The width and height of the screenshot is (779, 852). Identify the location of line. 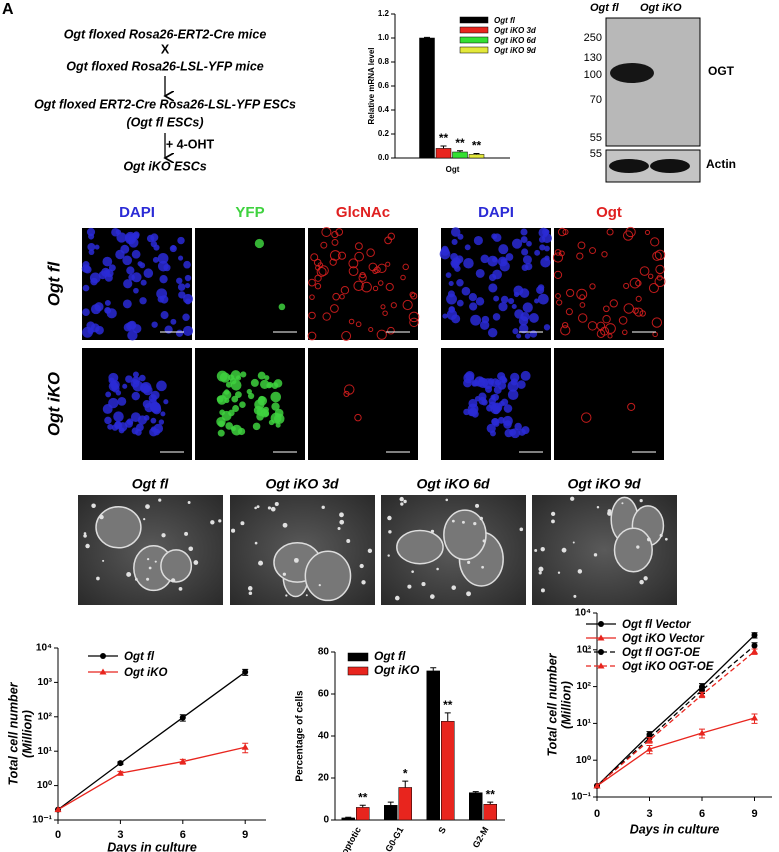
(675, 718).